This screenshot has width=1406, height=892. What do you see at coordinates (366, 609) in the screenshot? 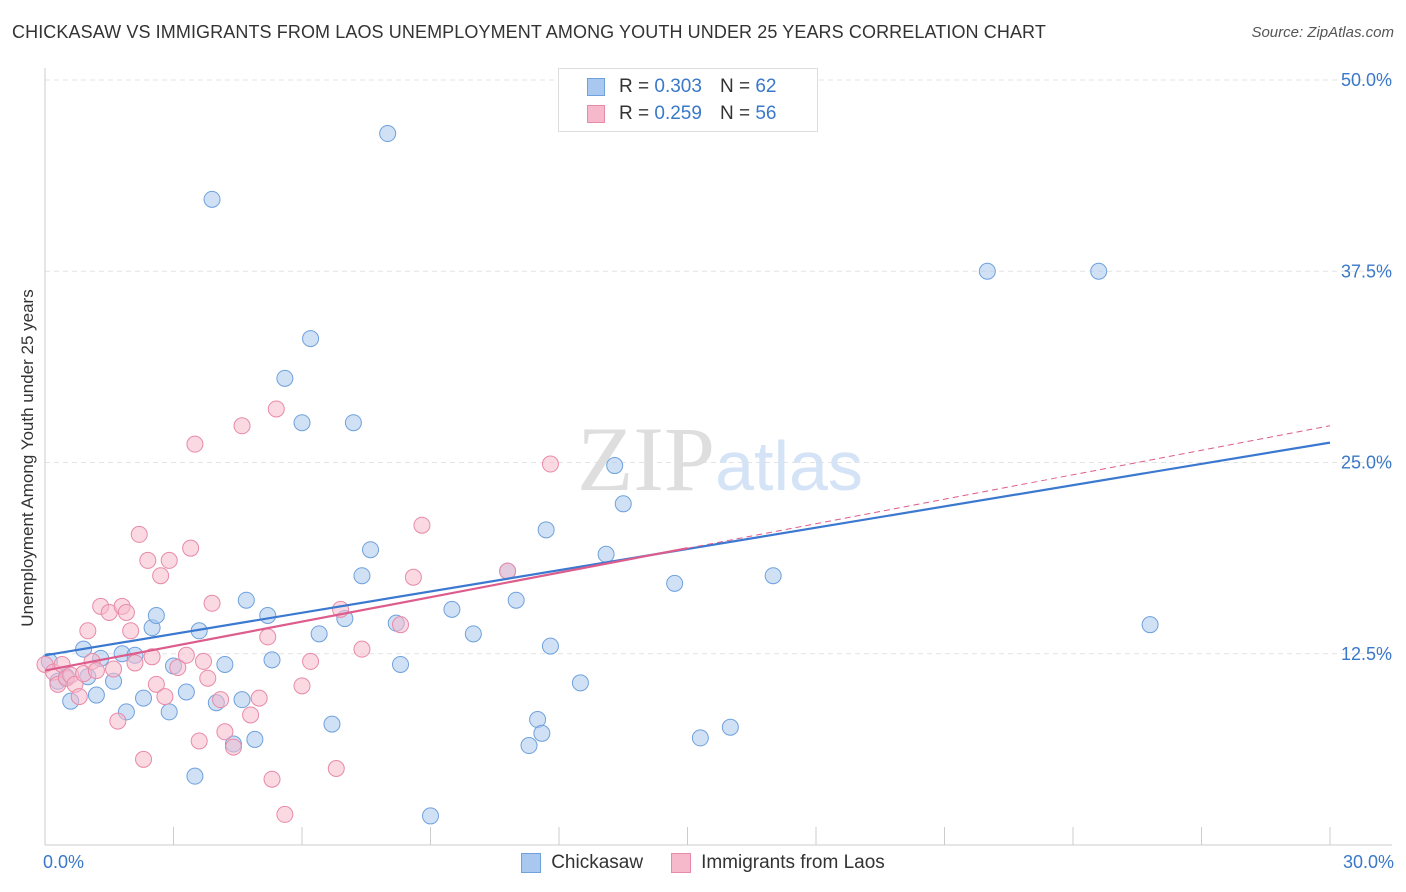
I see `trend-line-laos` at bounding box center [366, 609].